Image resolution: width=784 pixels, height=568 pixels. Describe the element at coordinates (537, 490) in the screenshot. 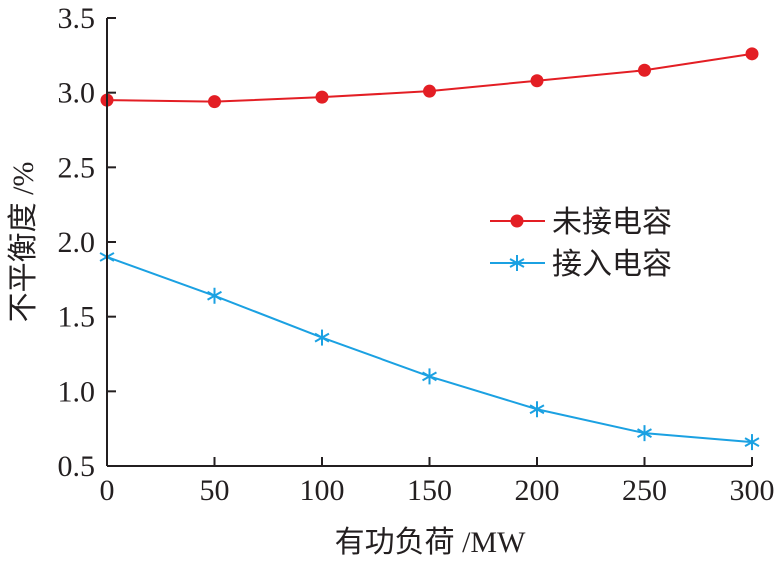

I see `x-tick-label: 200` at that location.